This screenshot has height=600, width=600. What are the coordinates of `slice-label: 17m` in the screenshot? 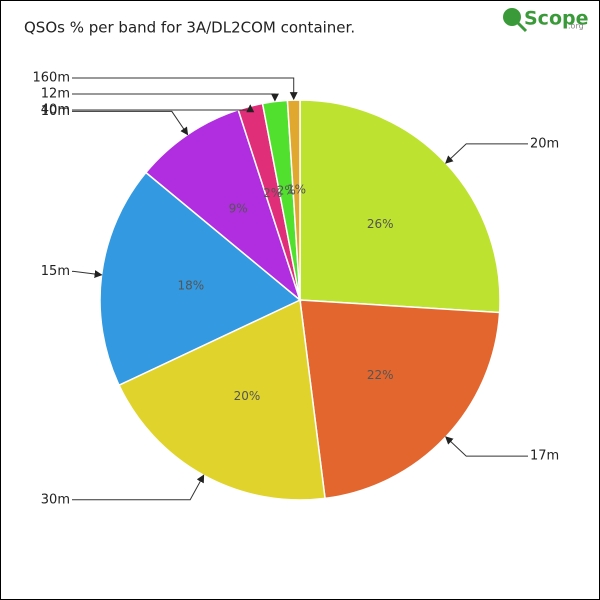 It's located at (544, 456).